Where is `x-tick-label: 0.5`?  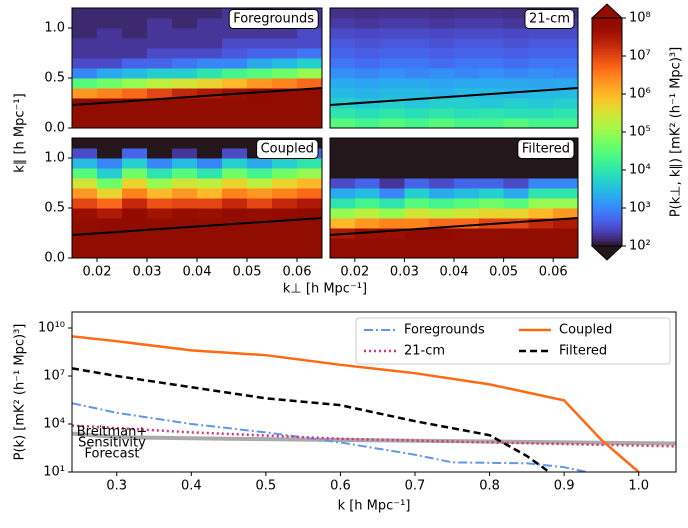 x-tick-label: 0.5 is located at coordinates (266, 486).